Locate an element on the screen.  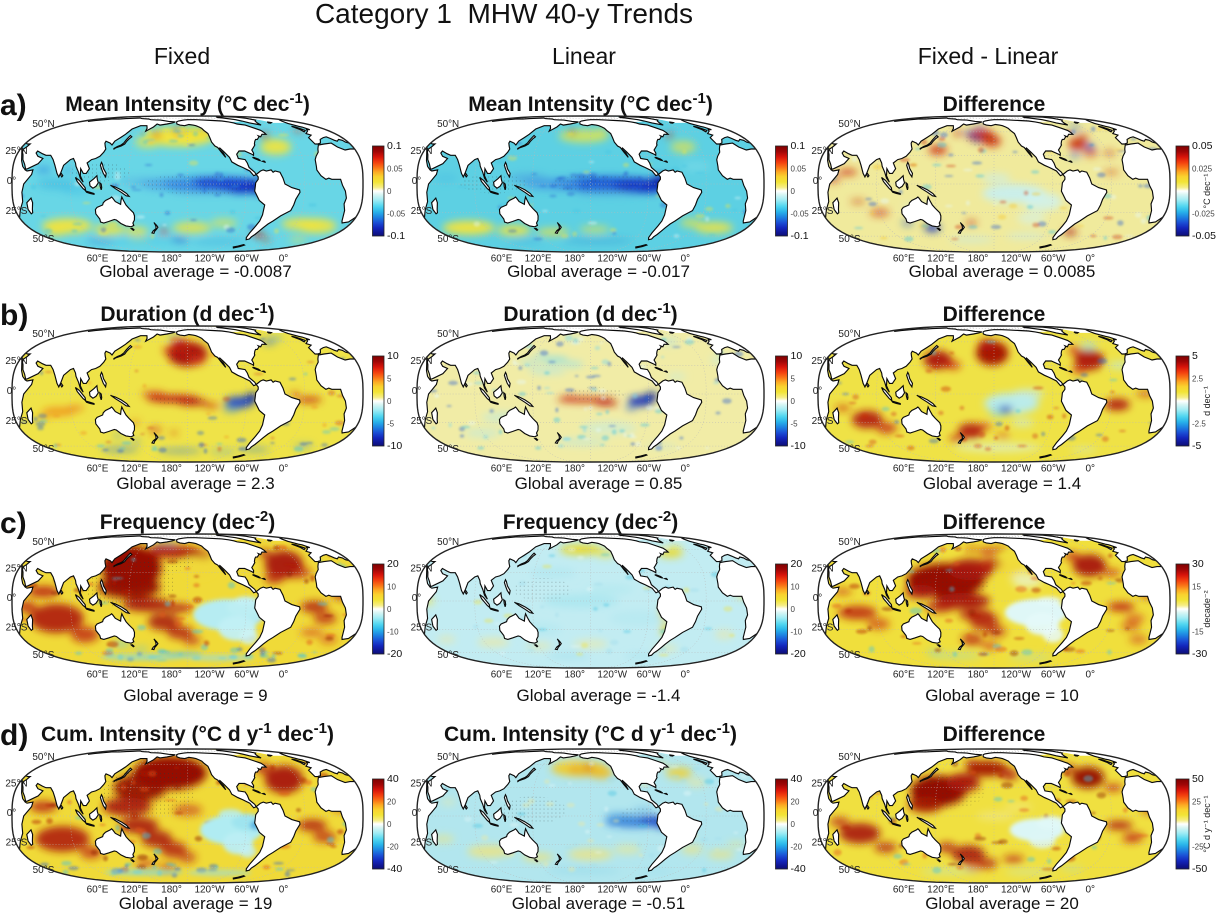
svg-text: 2.5 is located at coordinates (1198, 379).